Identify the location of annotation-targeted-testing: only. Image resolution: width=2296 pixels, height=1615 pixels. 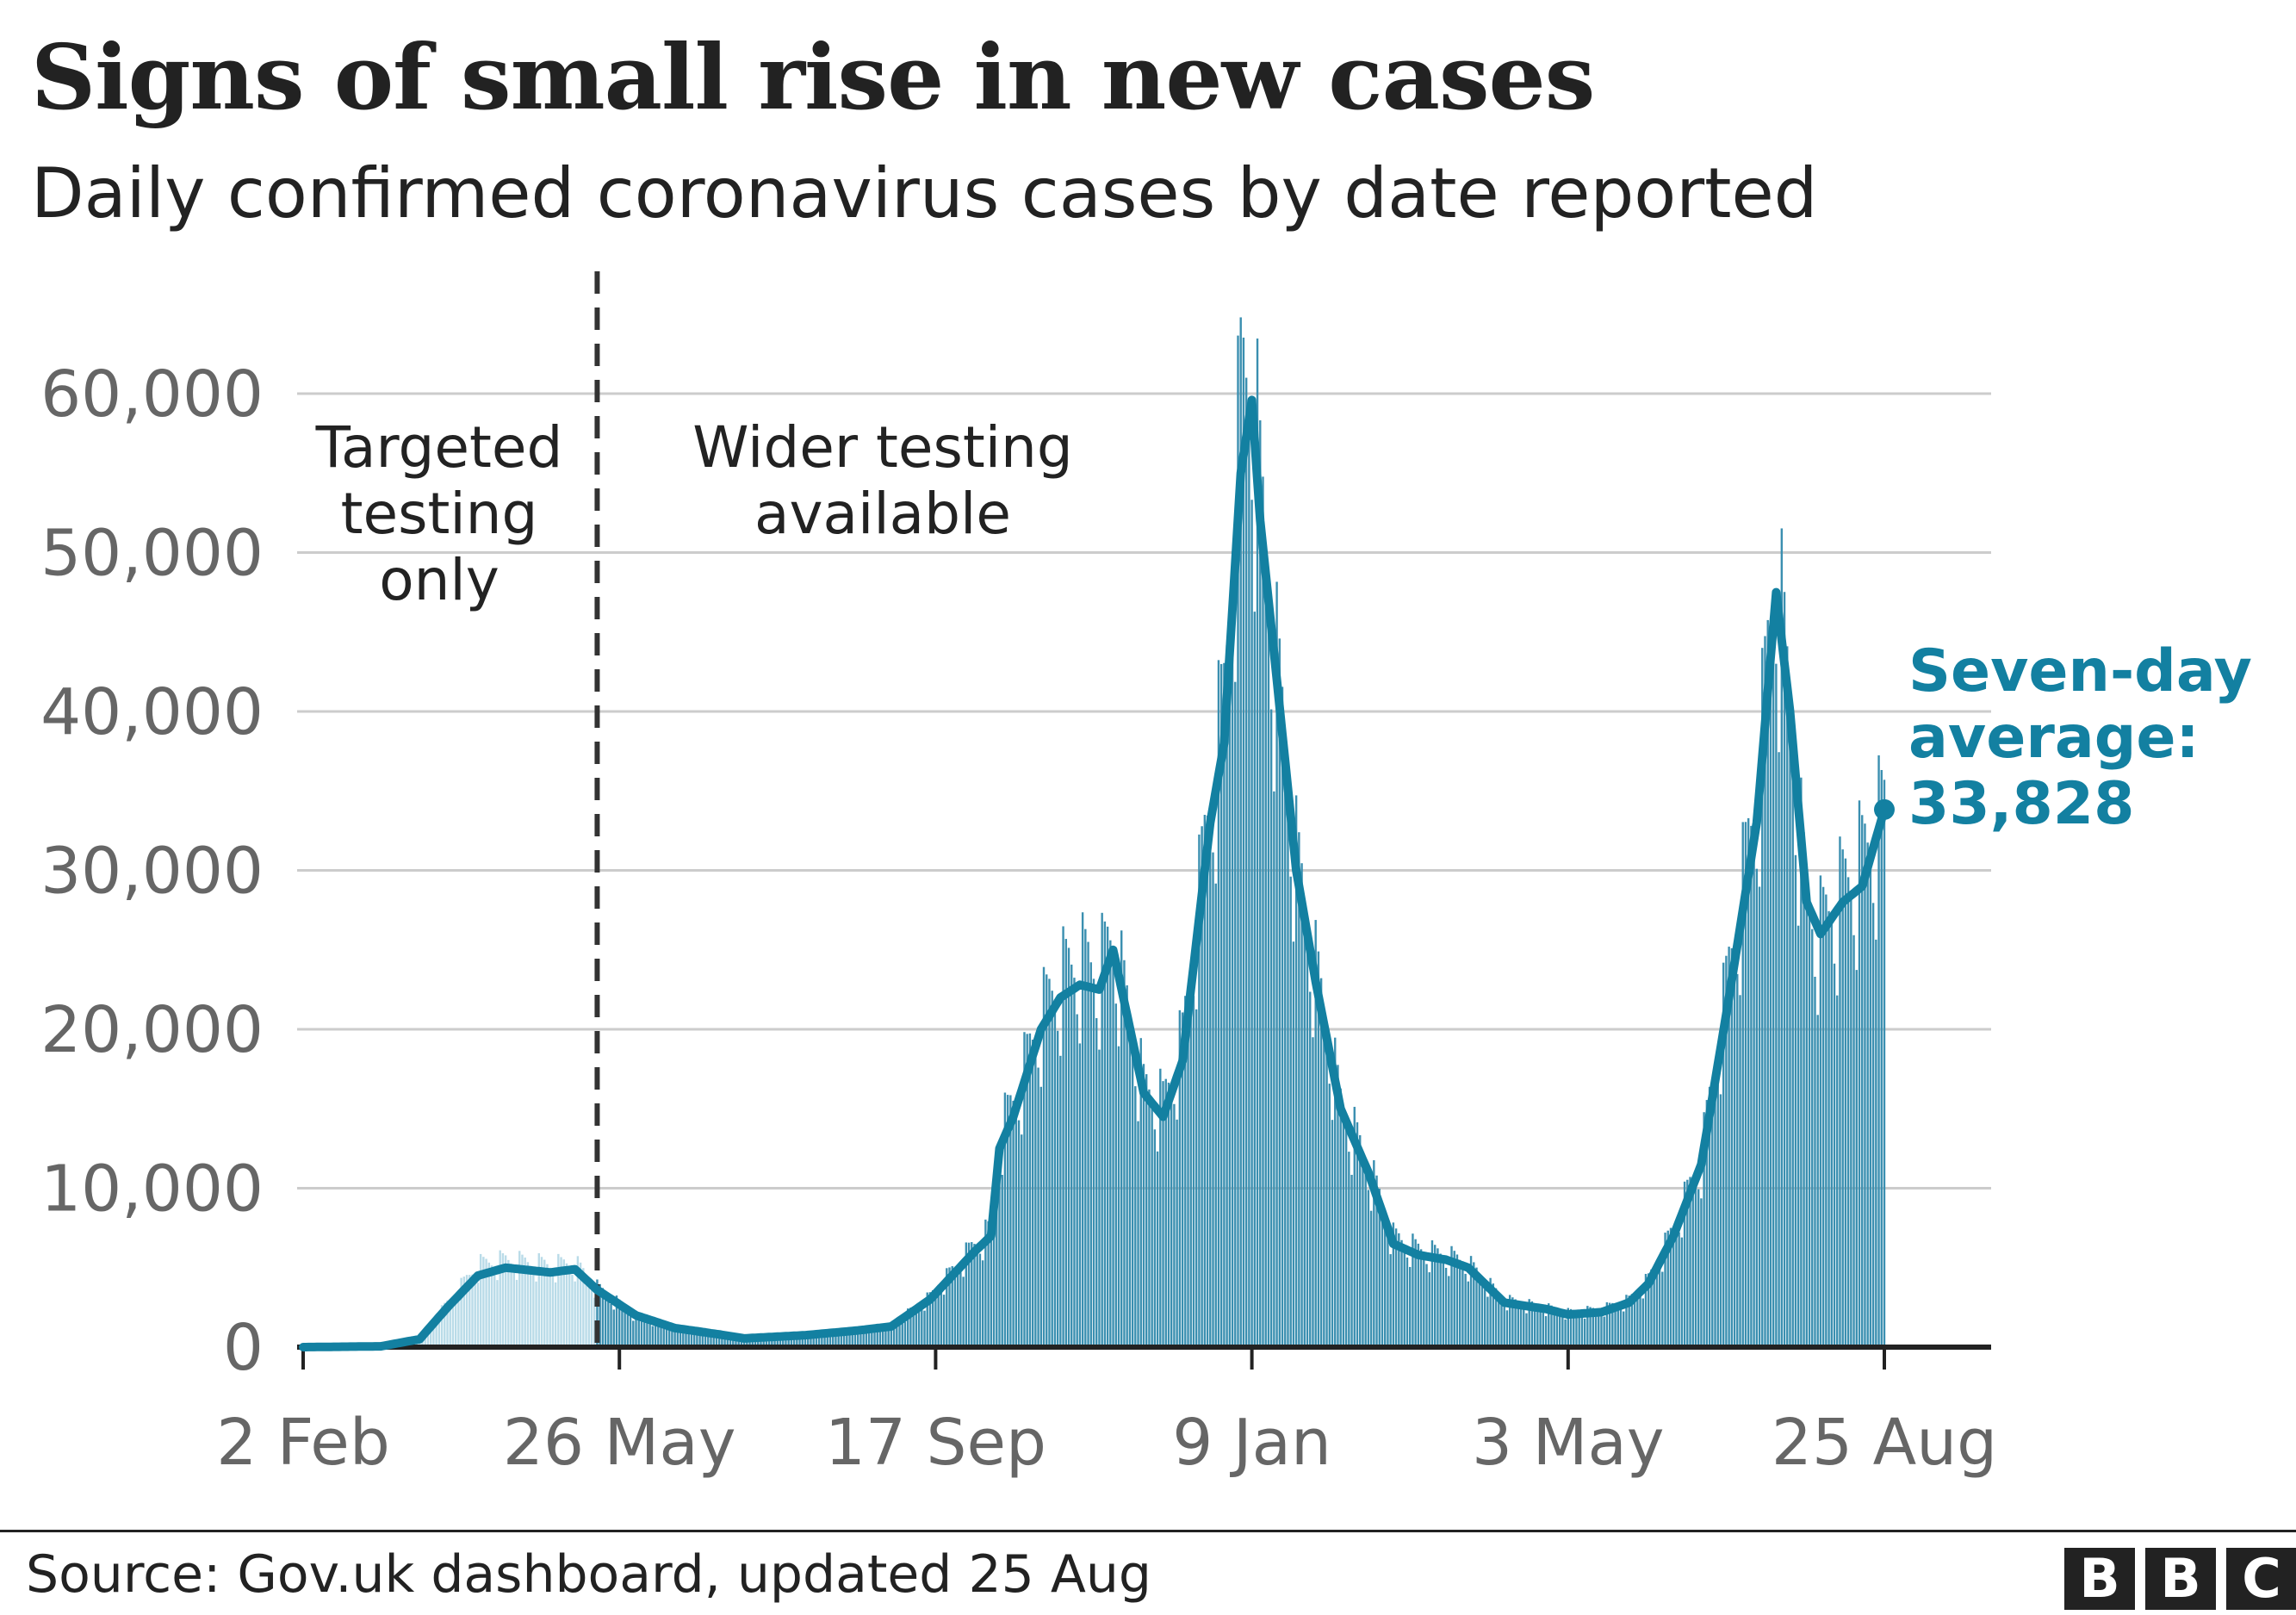
(439, 580).